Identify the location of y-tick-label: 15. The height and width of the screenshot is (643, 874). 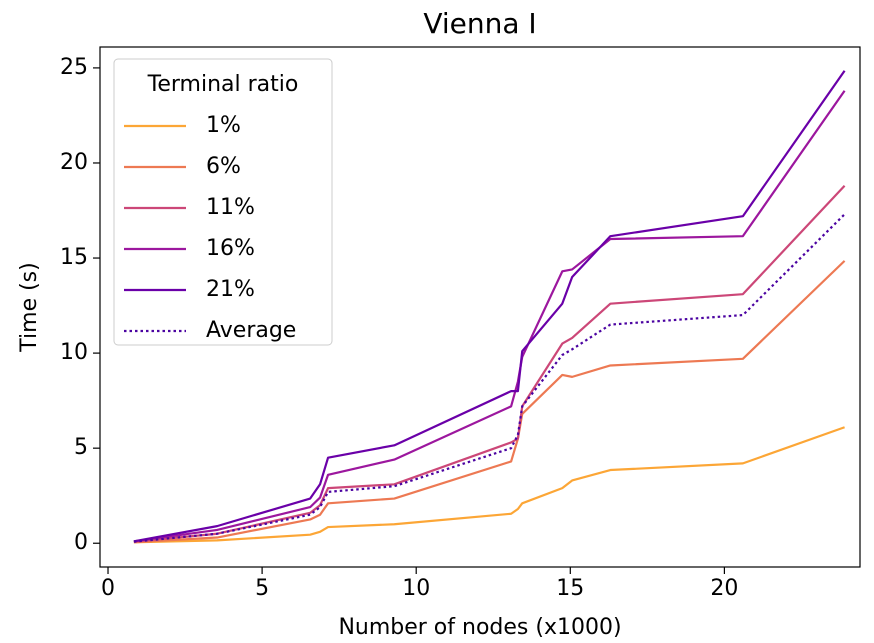
(74, 257).